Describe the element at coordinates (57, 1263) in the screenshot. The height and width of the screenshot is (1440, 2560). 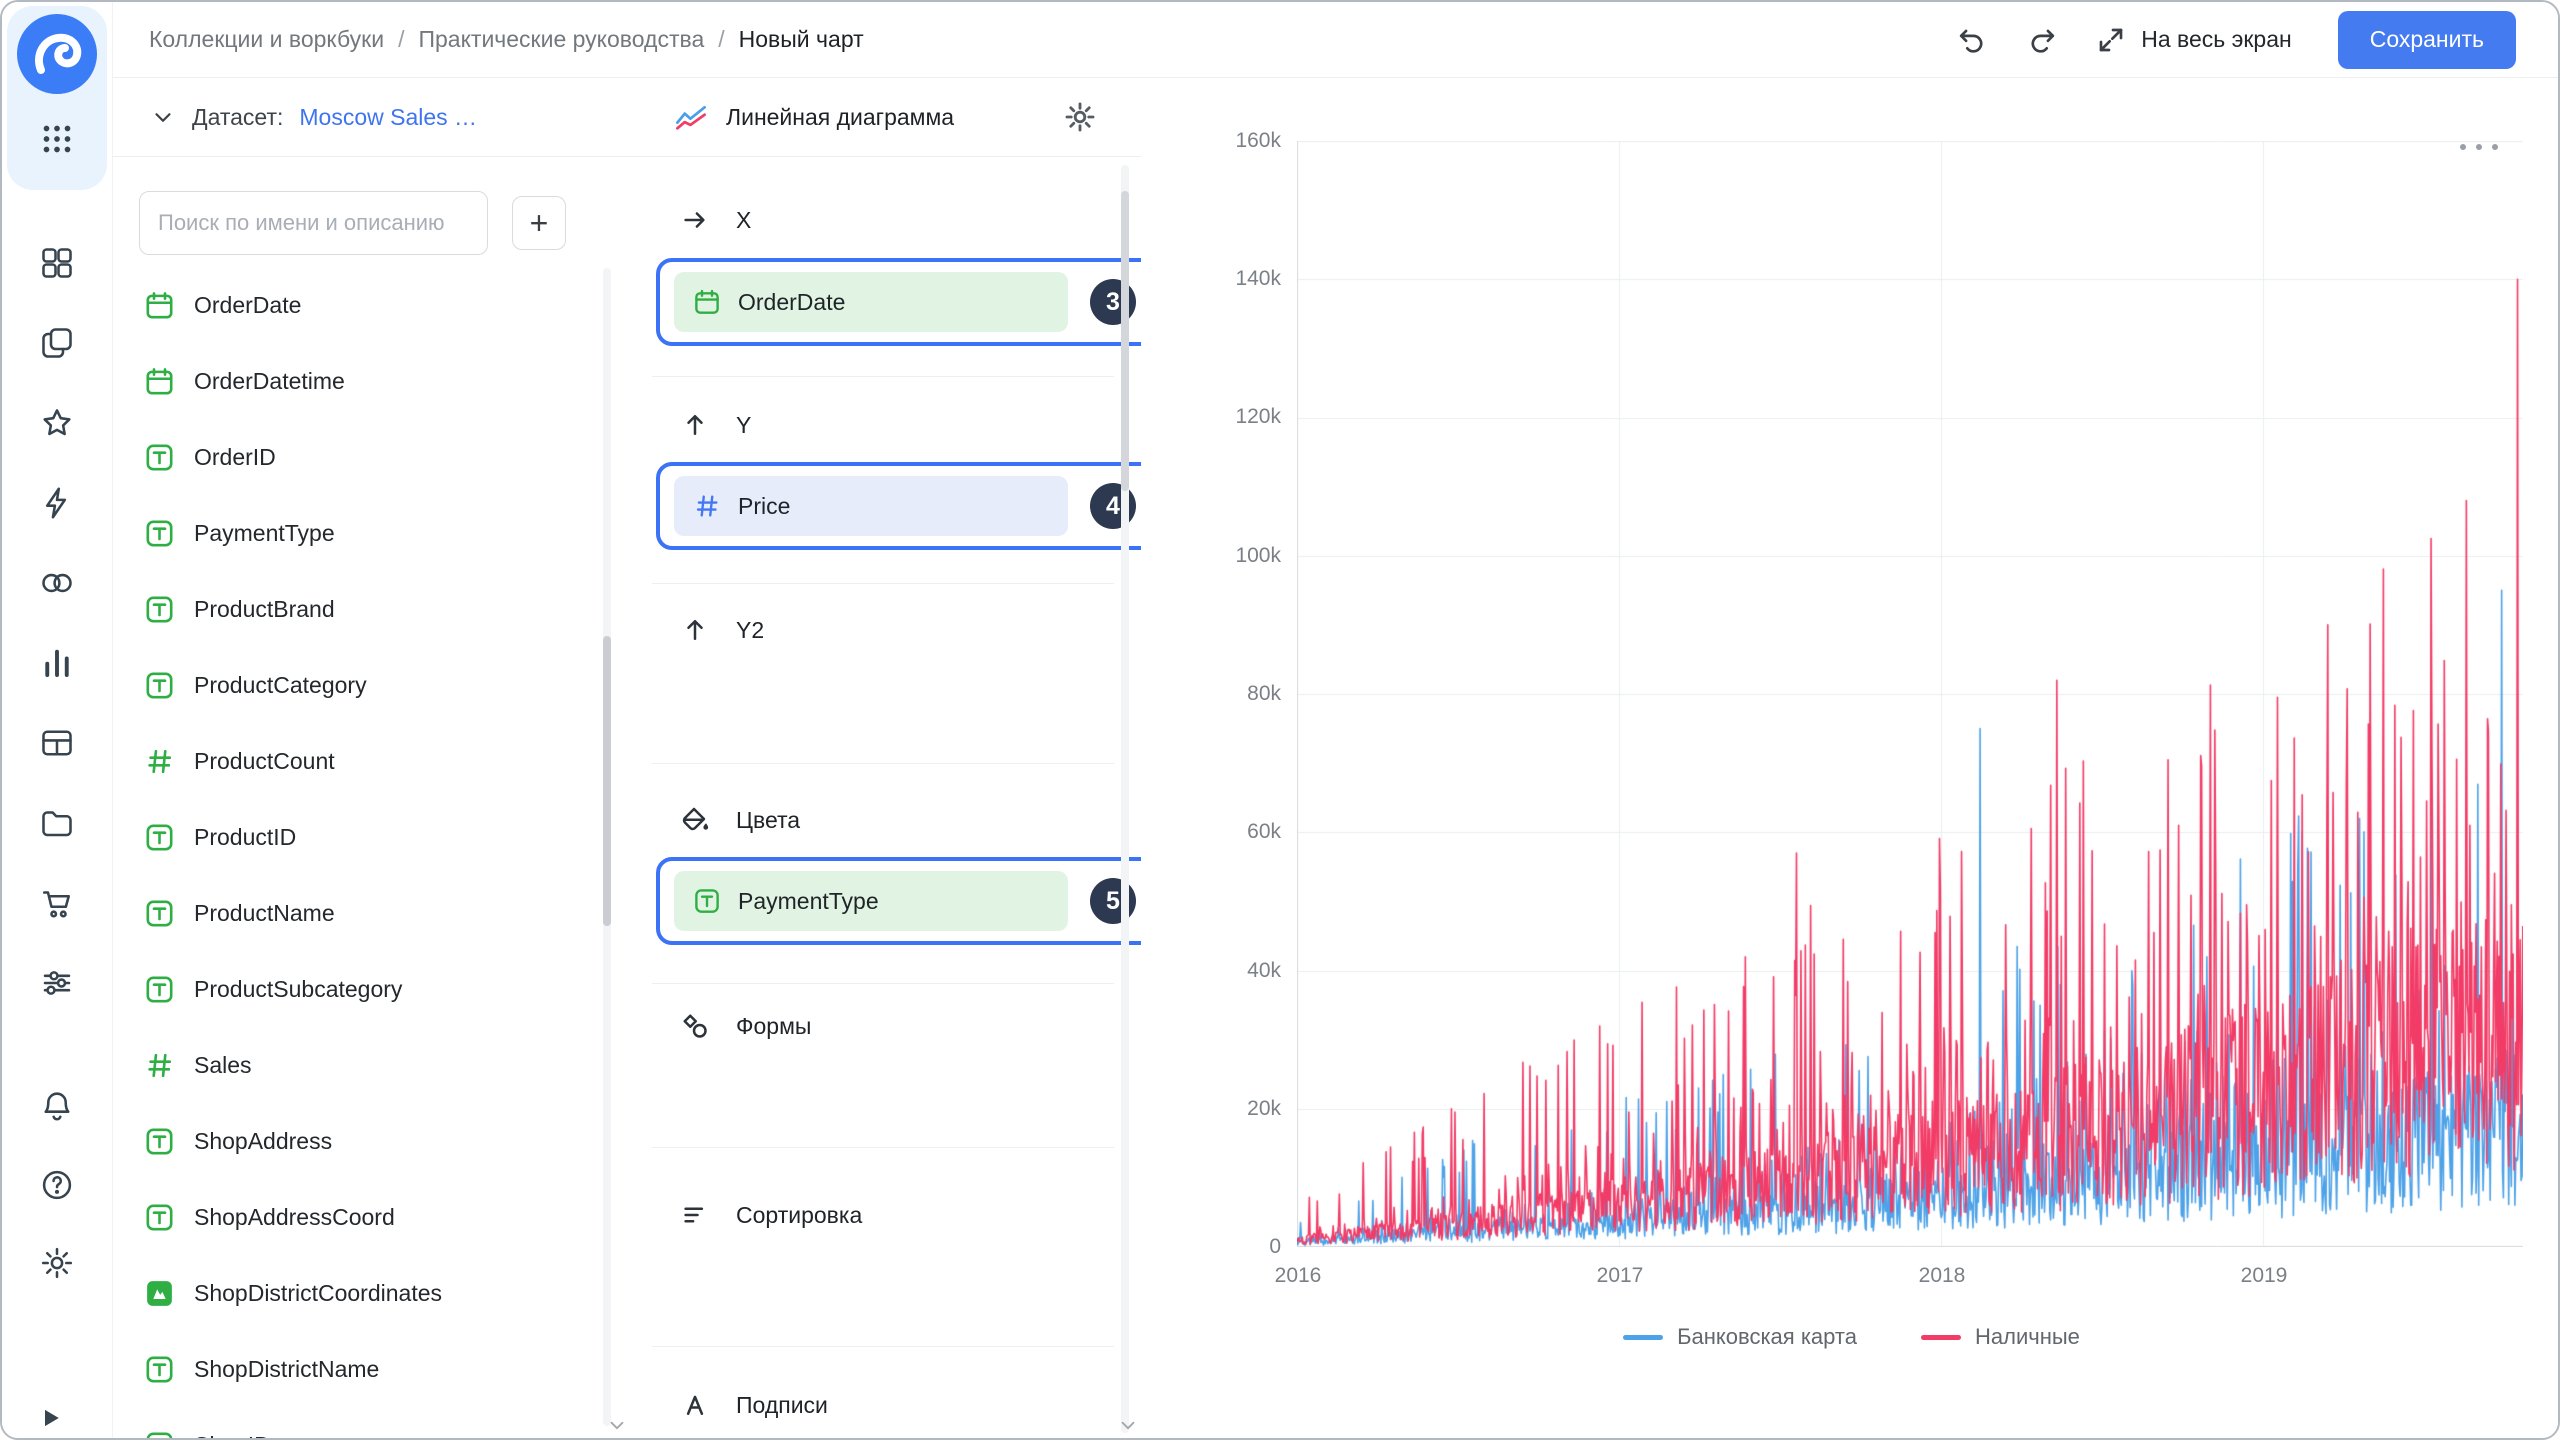
I see `gear-icon` at that location.